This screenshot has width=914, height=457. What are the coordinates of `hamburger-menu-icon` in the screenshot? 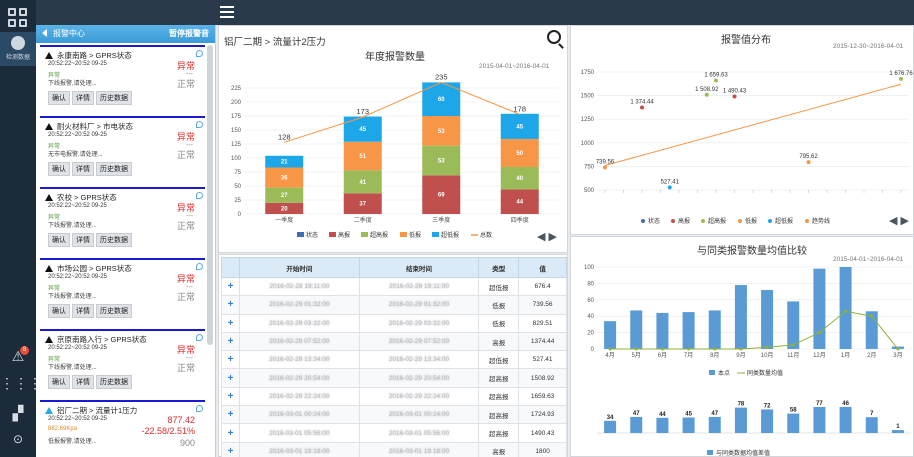 It's located at (227, 12).